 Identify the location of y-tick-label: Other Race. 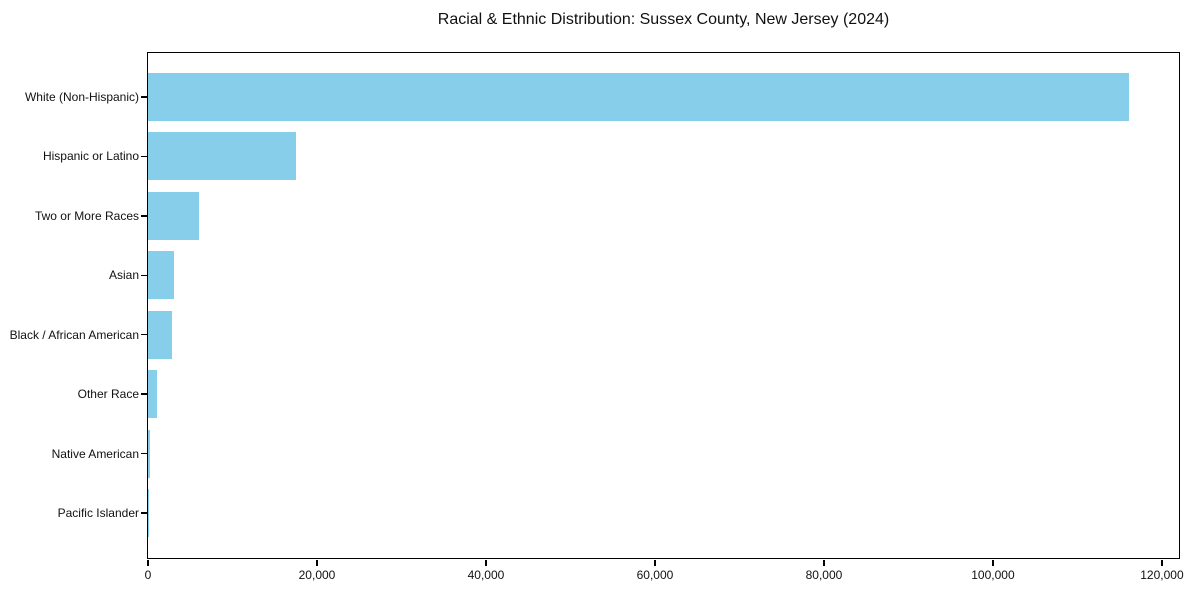
(108, 394).